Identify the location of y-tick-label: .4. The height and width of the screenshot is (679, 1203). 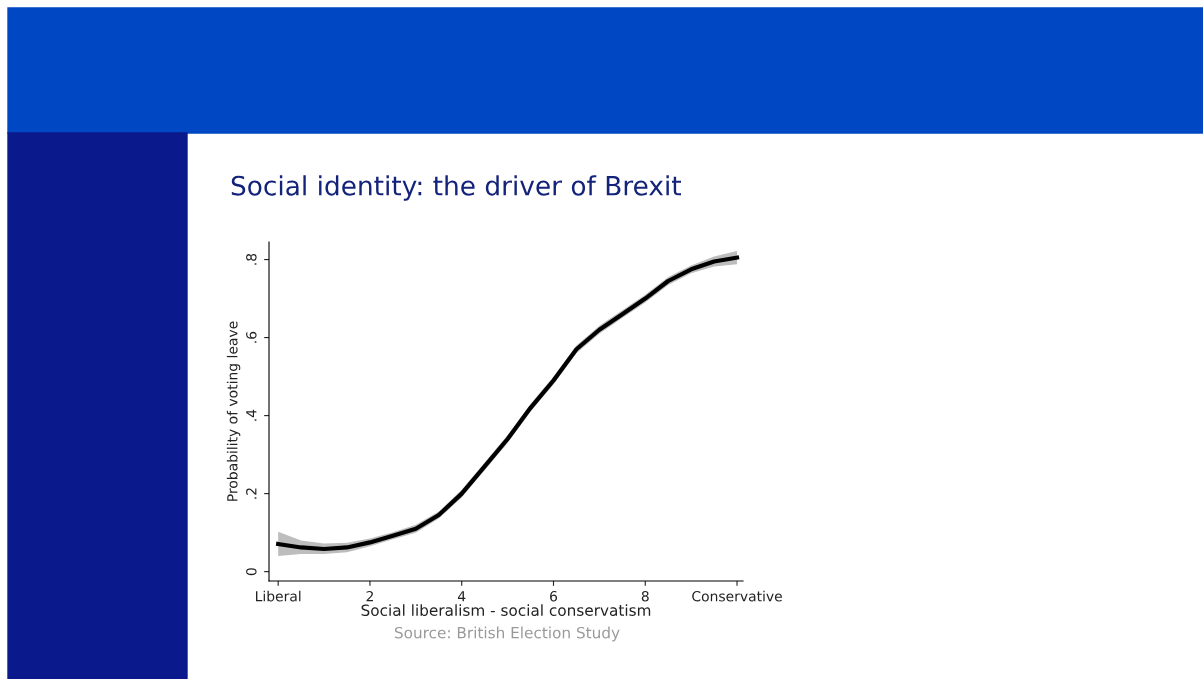
(251, 415).